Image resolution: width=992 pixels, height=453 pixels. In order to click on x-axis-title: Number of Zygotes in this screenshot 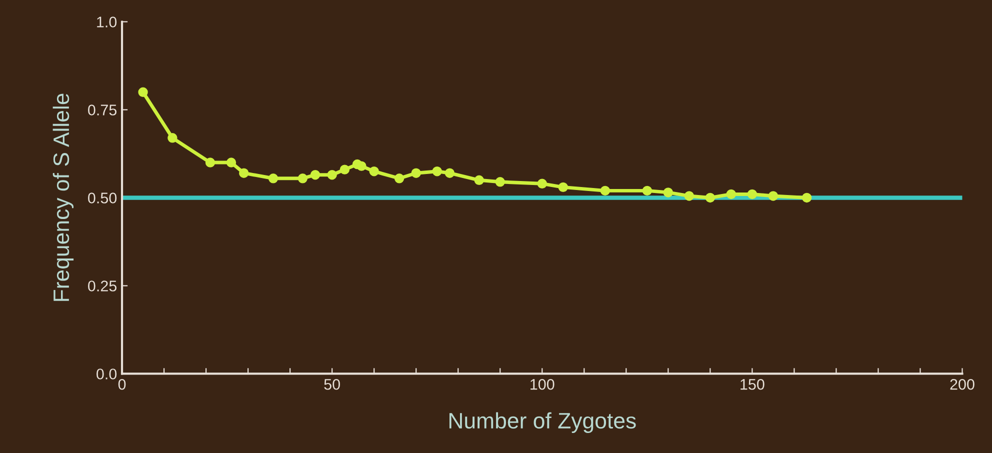, I will do `click(542, 422)`.